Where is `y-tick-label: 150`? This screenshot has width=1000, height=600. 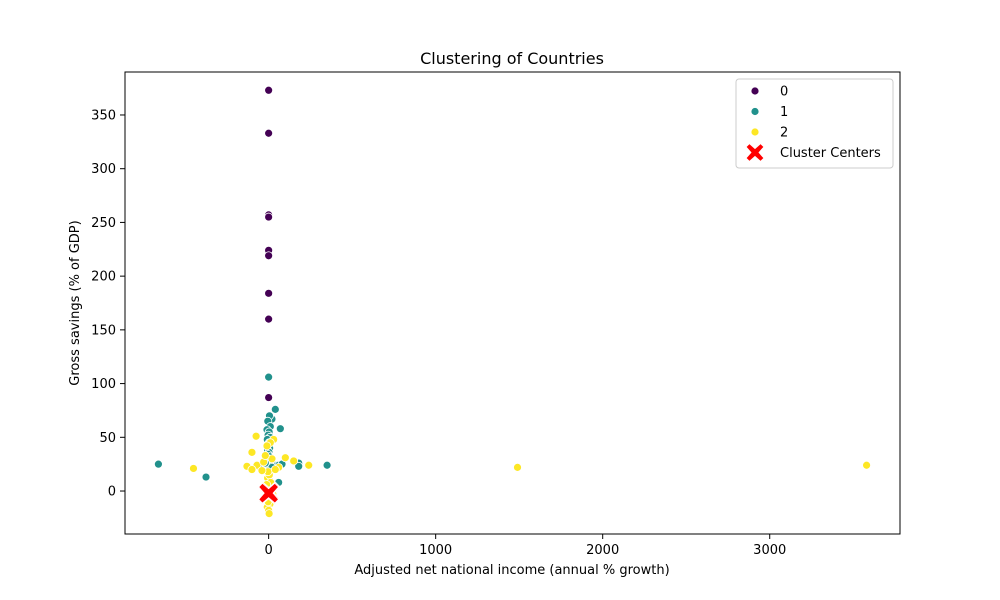 y-tick-label: 150 is located at coordinates (103, 330).